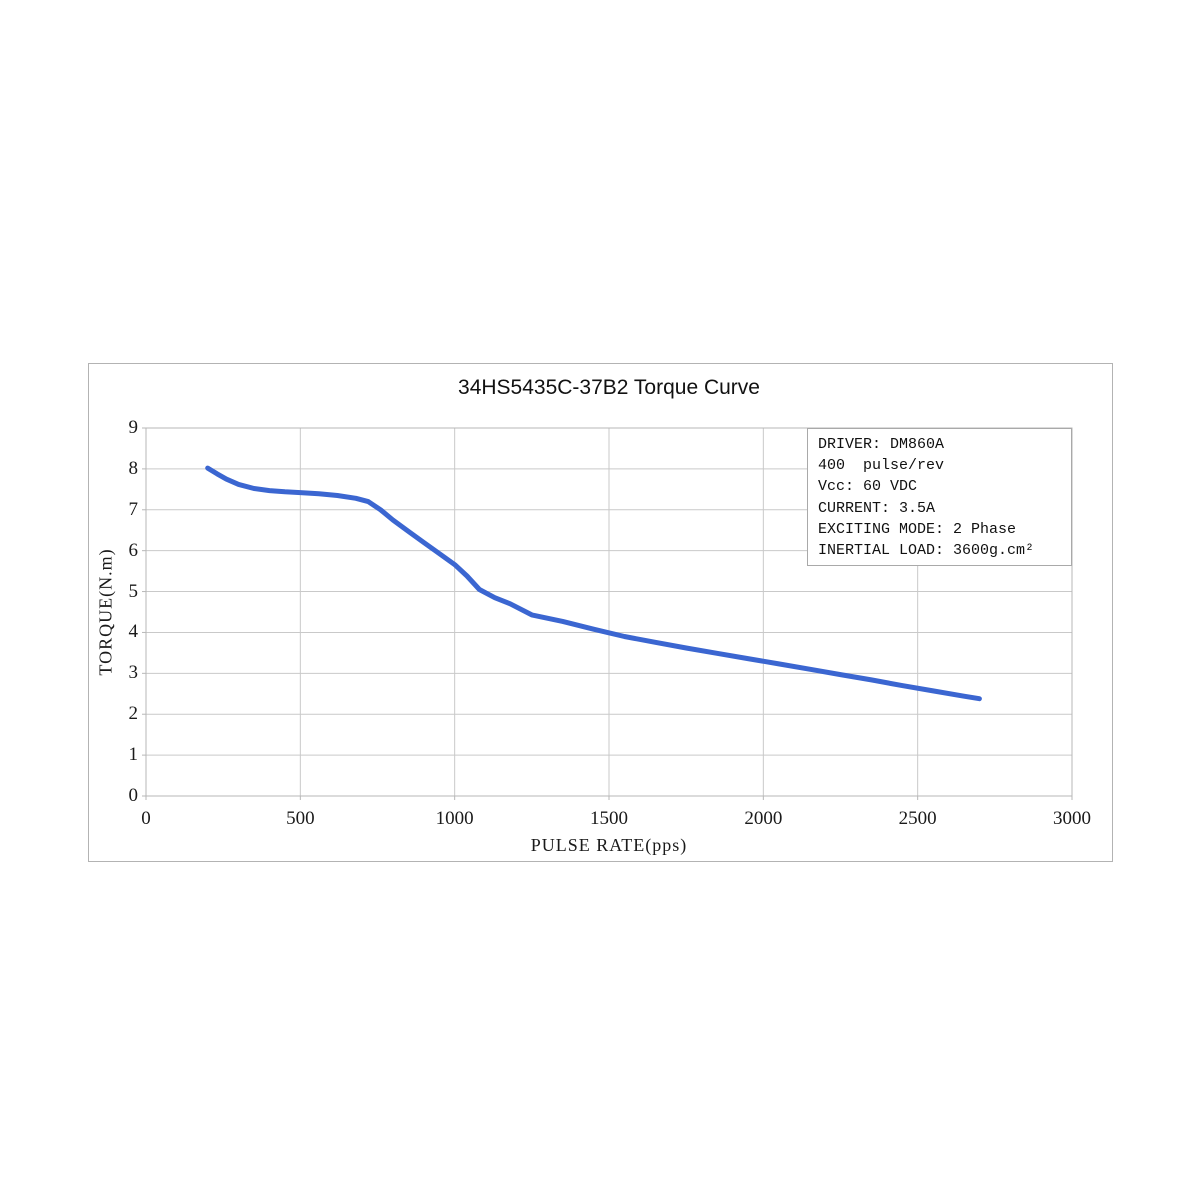 The image size is (1200, 1200). What do you see at coordinates (454, 818) in the screenshot?
I see `x-tick-label: 1000` at bounding box center [454, 818].